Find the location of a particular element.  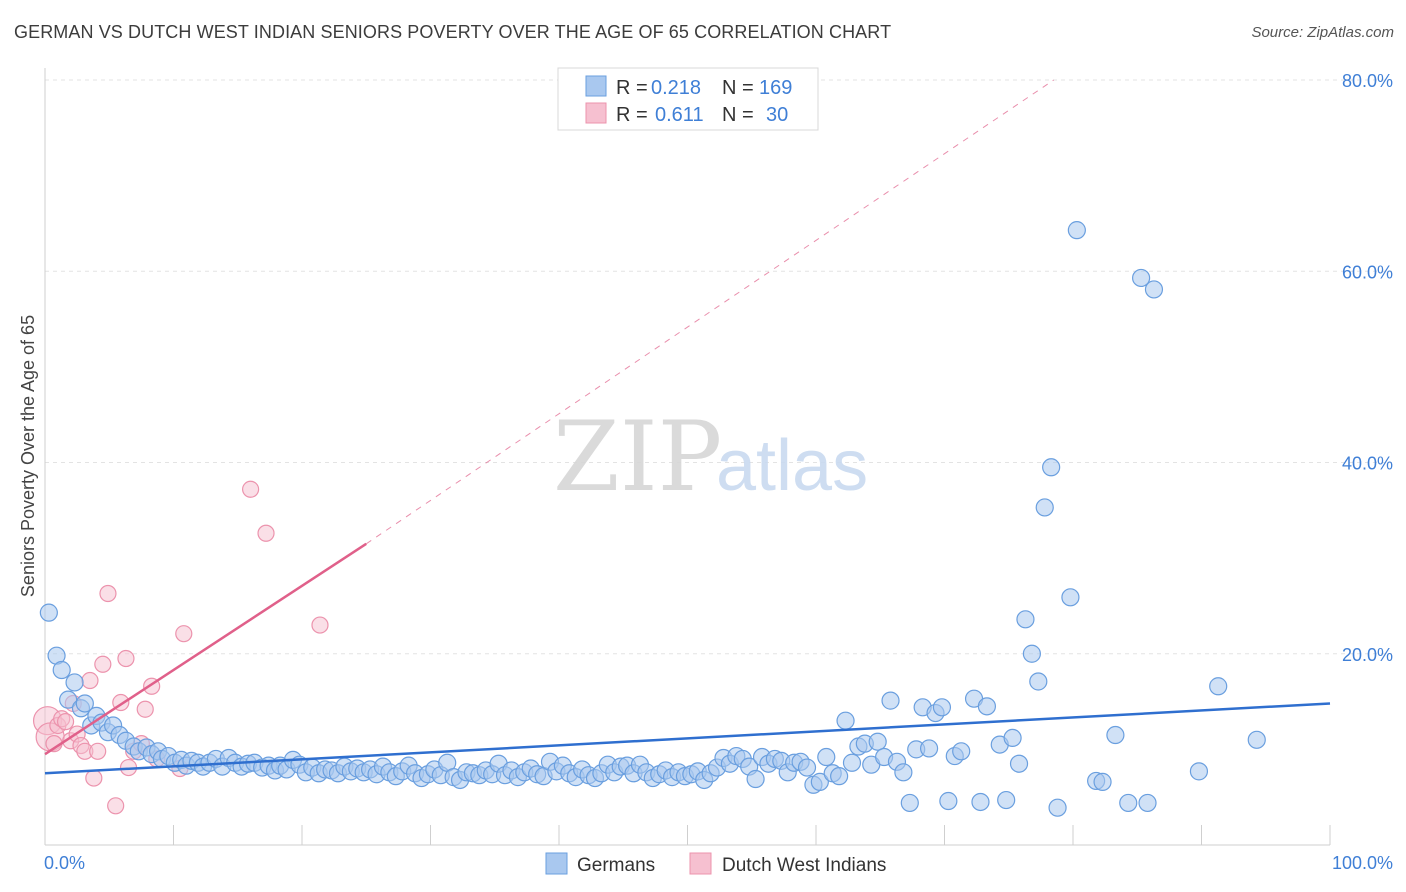

legend-swatch-dutch is located at coordinates (596, 113).